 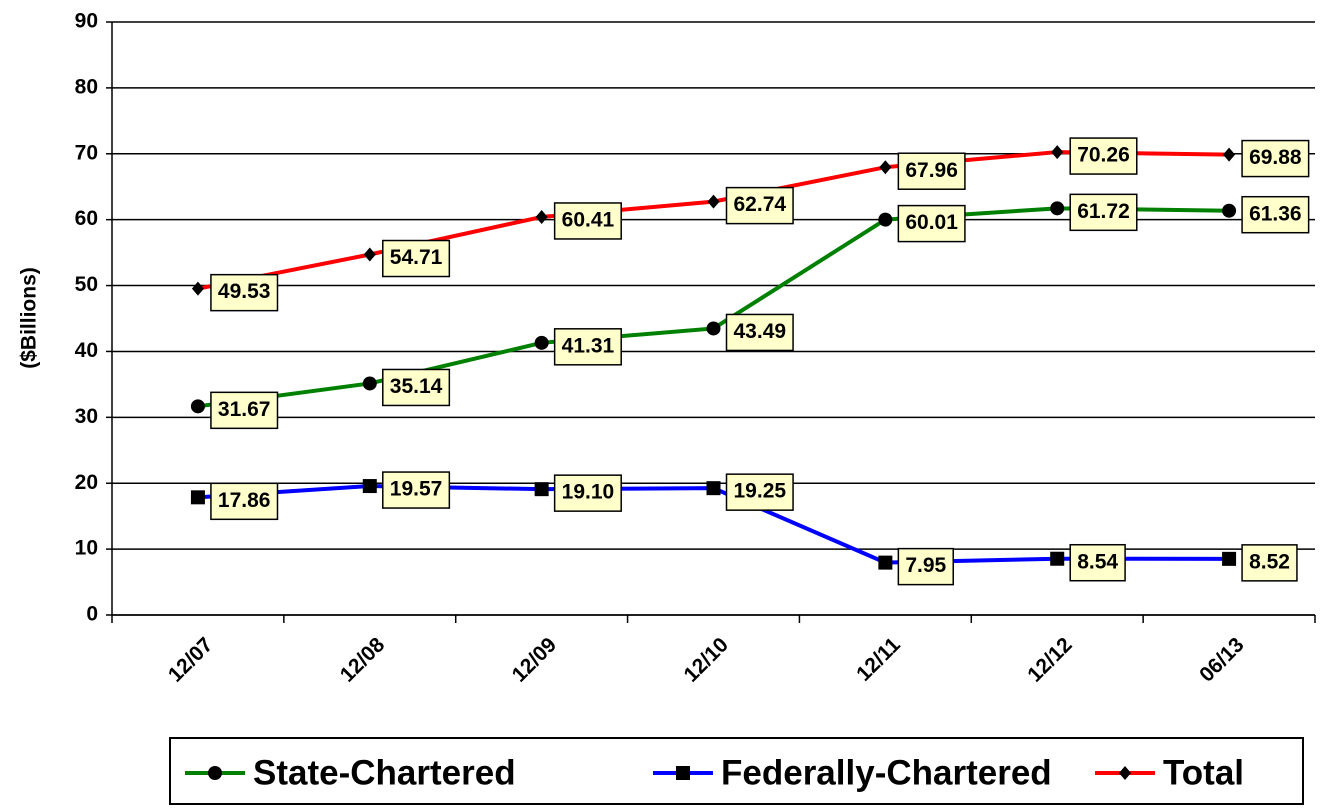 I want to click on x-tick-label: 12/07, so click(x=190, y=659).